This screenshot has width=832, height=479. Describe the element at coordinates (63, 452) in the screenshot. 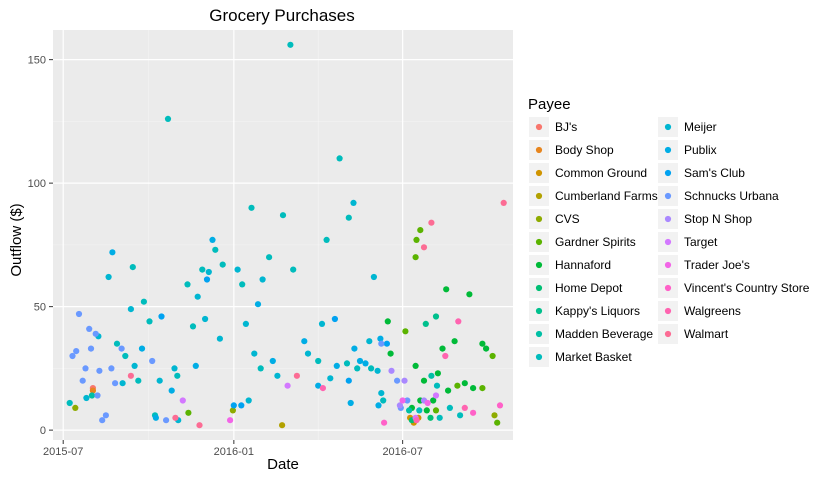

I see `x-tick-label: 2015-07` at that location.